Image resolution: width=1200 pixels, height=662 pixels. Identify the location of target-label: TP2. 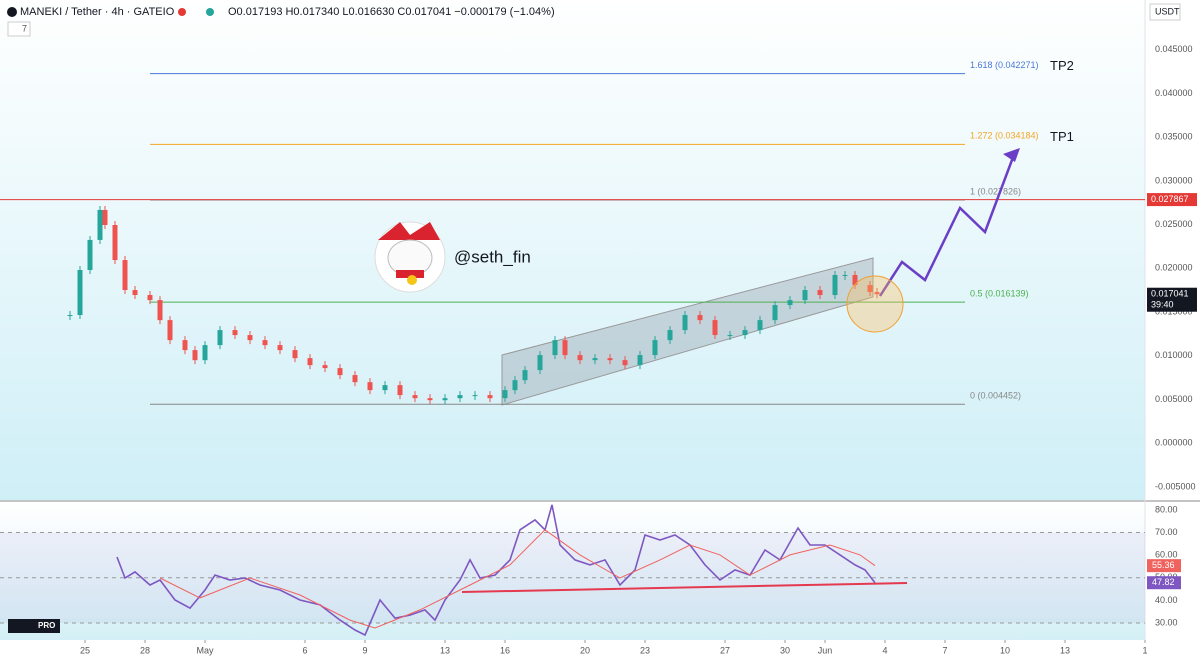
(1062, 65).